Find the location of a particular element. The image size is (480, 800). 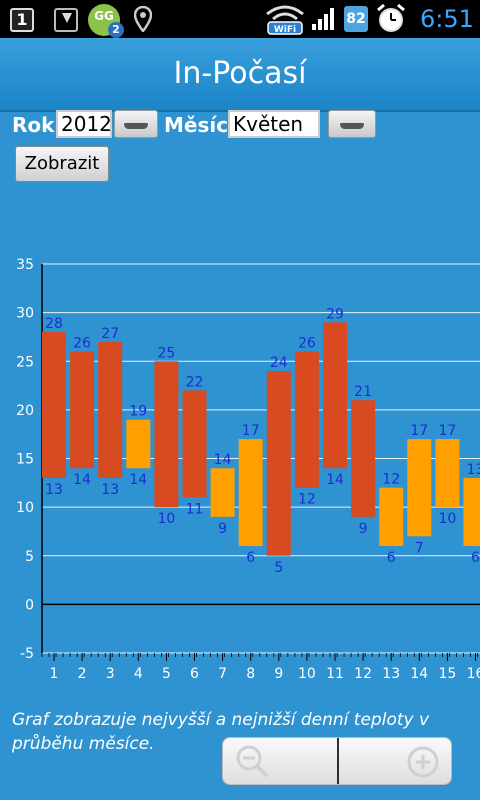

x-tick-label: 14 is located at coordinates (419, 674).